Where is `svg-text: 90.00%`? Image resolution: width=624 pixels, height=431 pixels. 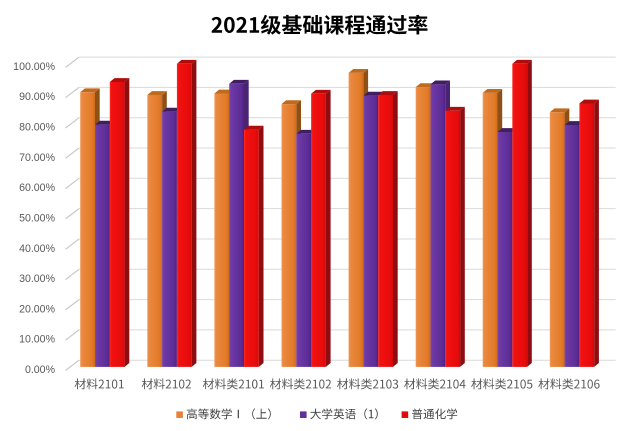 svg-text: 90.00% is located at coordinates (37, 97).